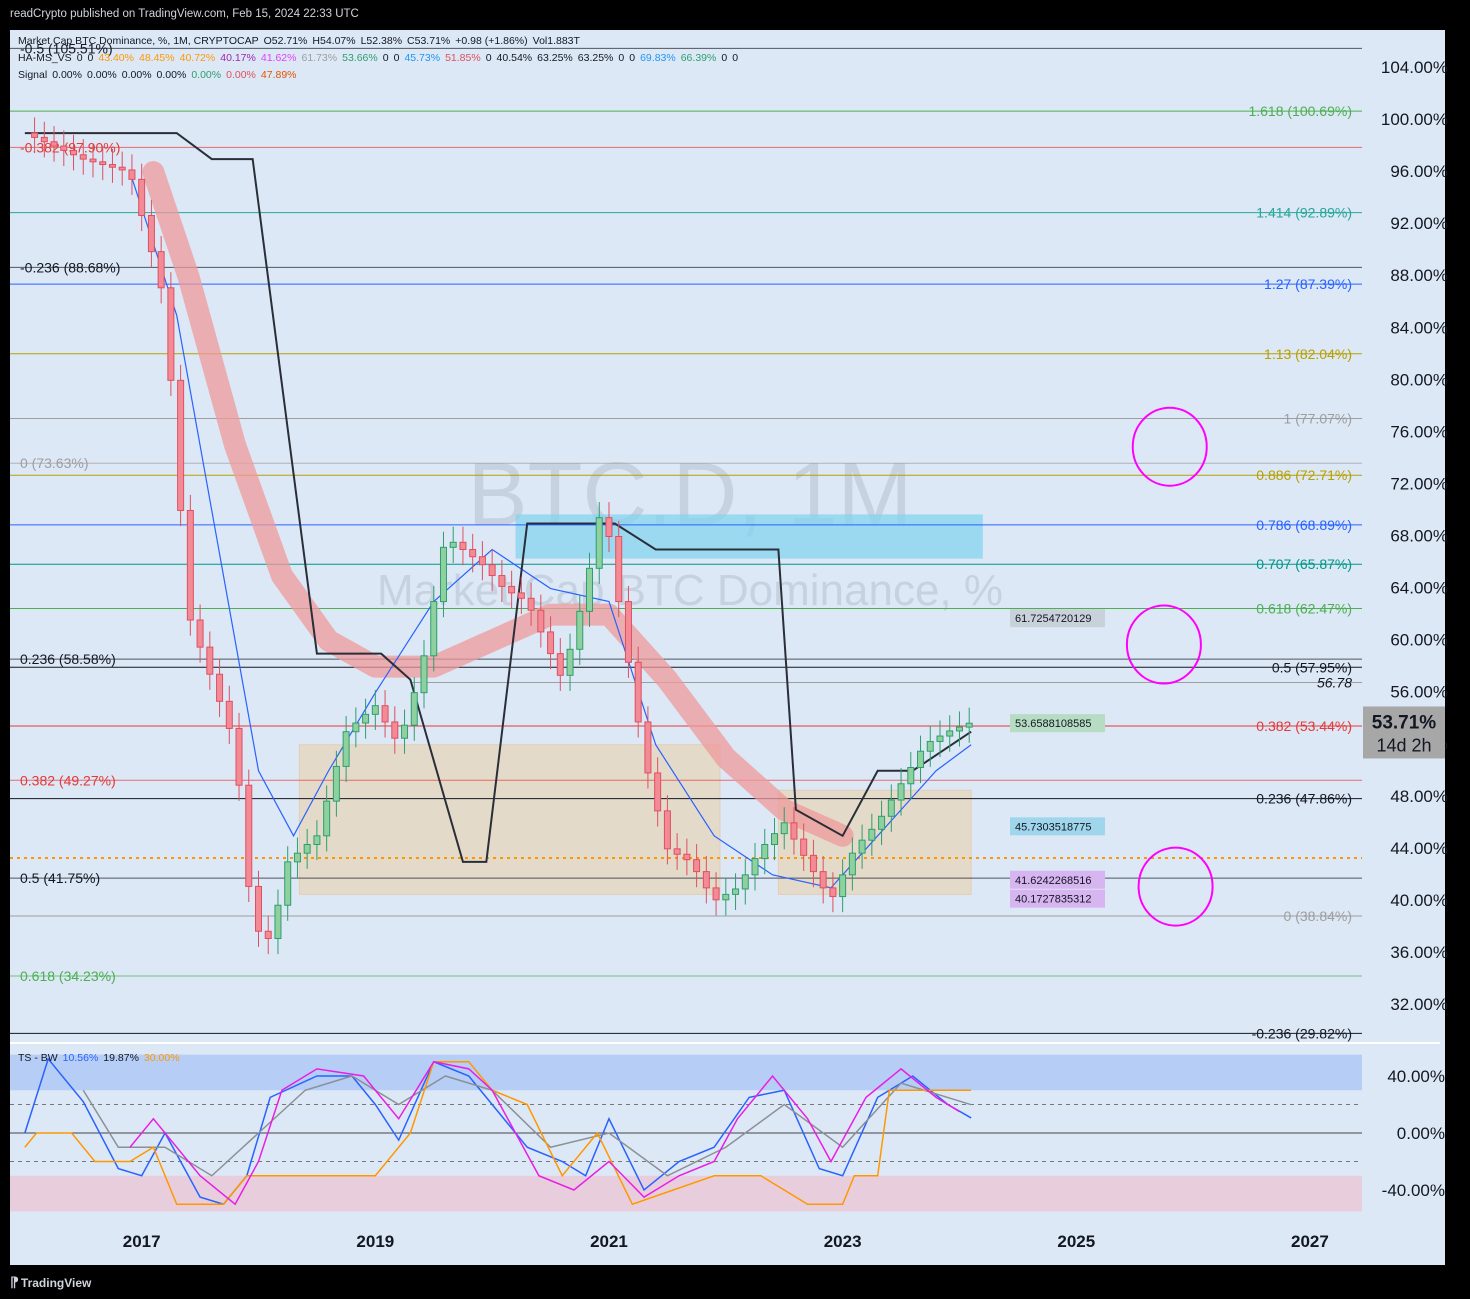 The width and height of the screenshot is (1470, 1299). Describe the element at coordinates (1419, 640) in the screenshot. I see `y-tick-label: 60.00%` at that location.